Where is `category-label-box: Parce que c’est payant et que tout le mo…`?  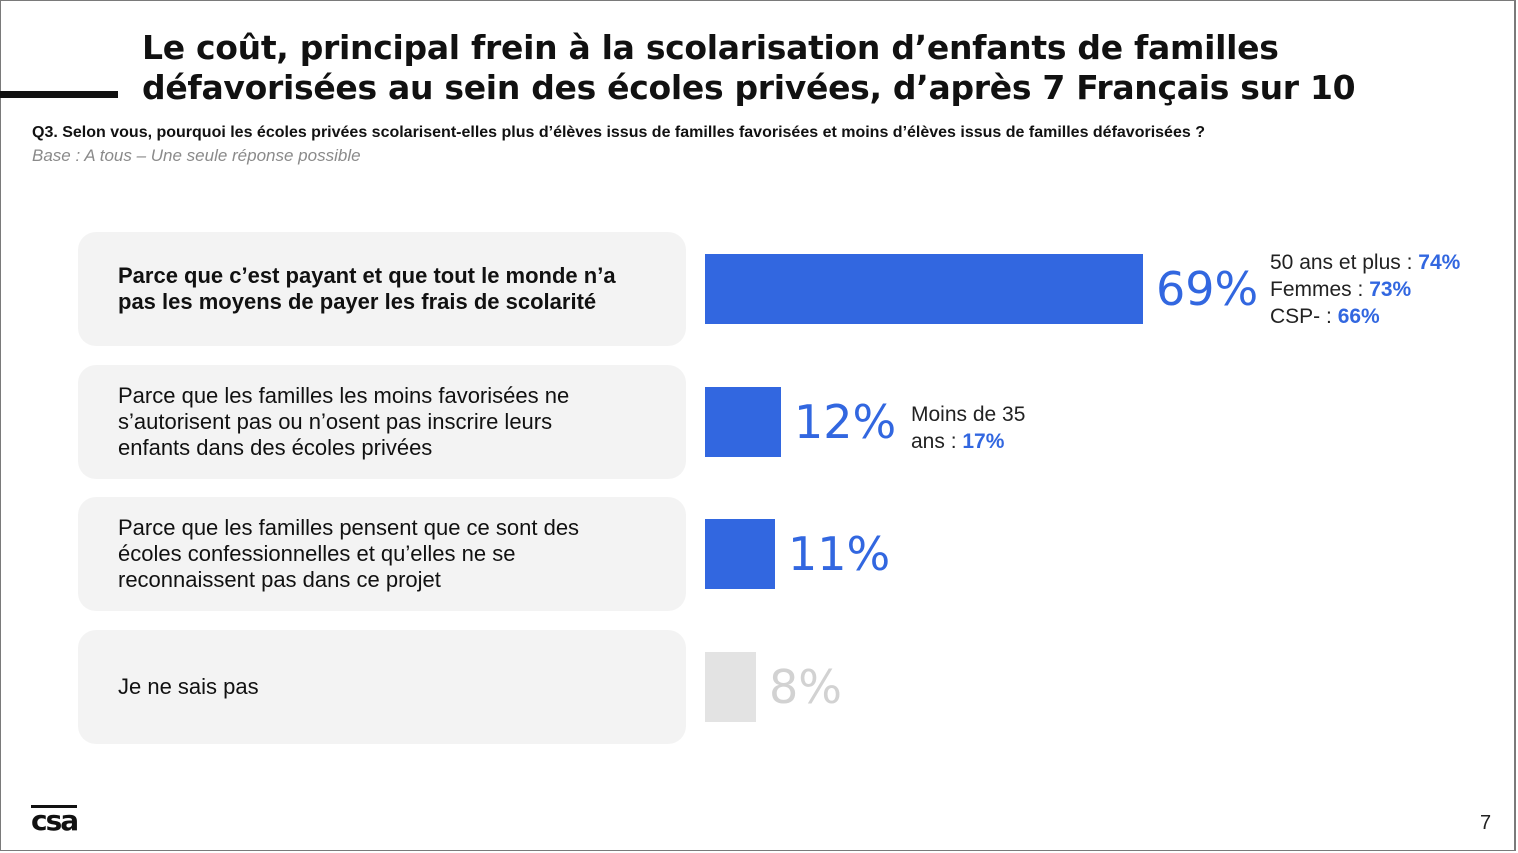 category-label-box: Parce que c’est payant et que tout le mo… is located at coordinates (382, 289).